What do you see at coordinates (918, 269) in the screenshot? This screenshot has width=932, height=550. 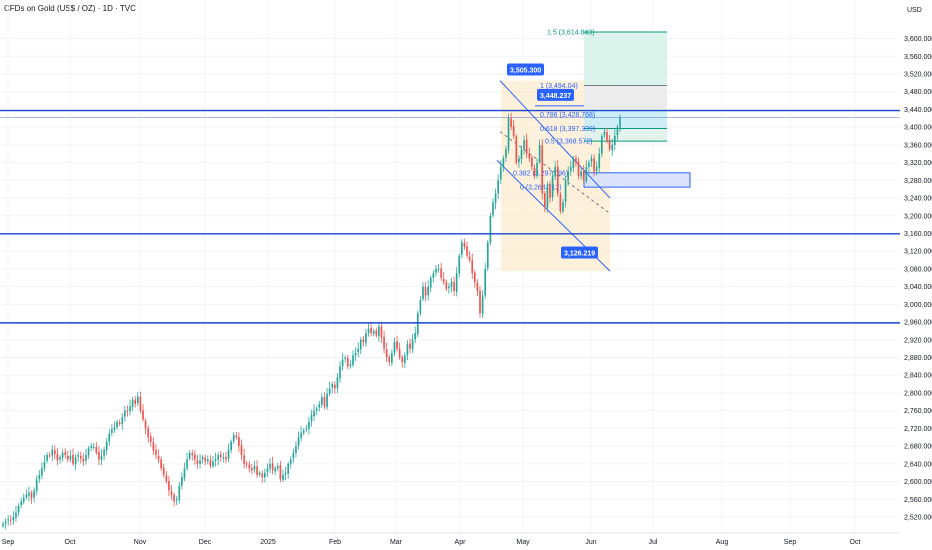 I see `y-tick-label: 3,080.000` at bounding box center [918, 269].